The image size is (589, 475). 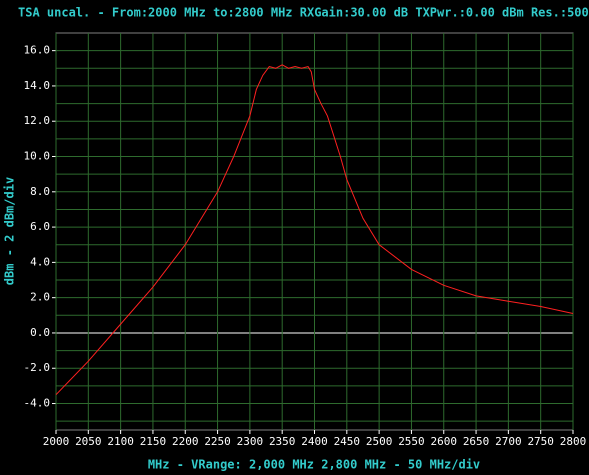 I want to click on y-tick-label: 4.0, so click(x=40, y=261).